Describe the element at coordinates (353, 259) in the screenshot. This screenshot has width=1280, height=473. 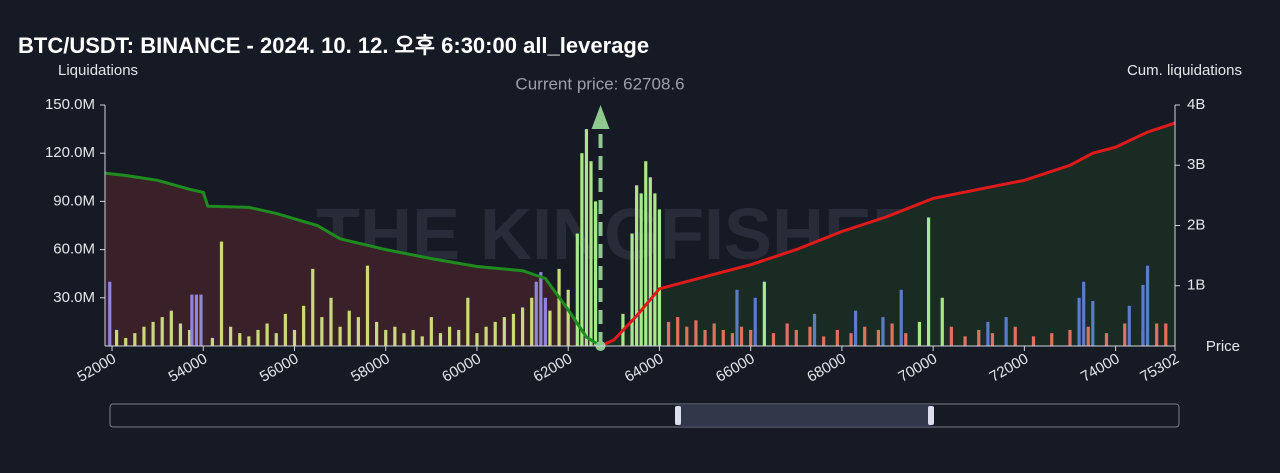
I see `cum-area` at that location.